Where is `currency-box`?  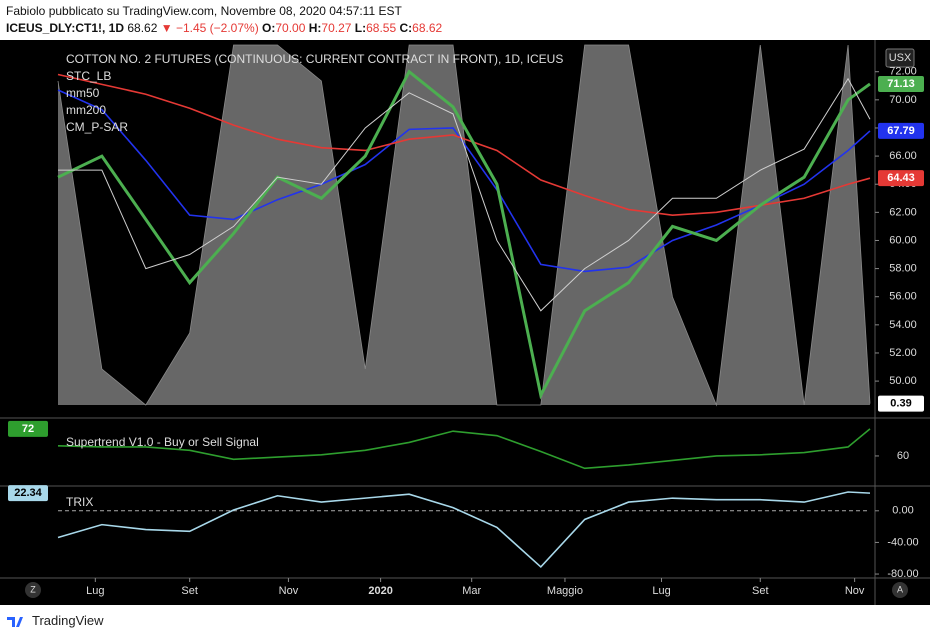
currency-box is located at coordinates (900, 58).